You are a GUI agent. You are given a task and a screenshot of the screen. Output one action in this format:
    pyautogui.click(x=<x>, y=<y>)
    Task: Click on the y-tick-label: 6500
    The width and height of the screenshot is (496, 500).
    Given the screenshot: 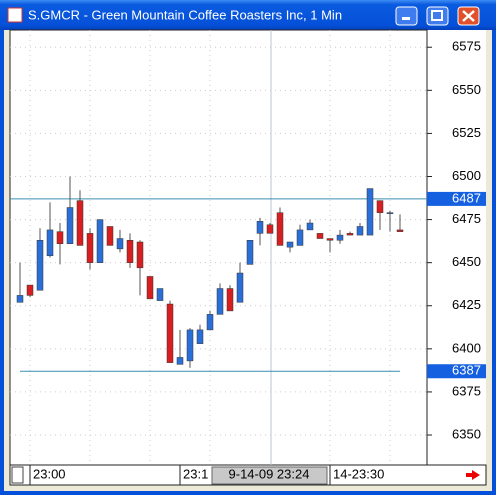 What is the action you would take?
    pyautogui.click(x=466, y=175)
    